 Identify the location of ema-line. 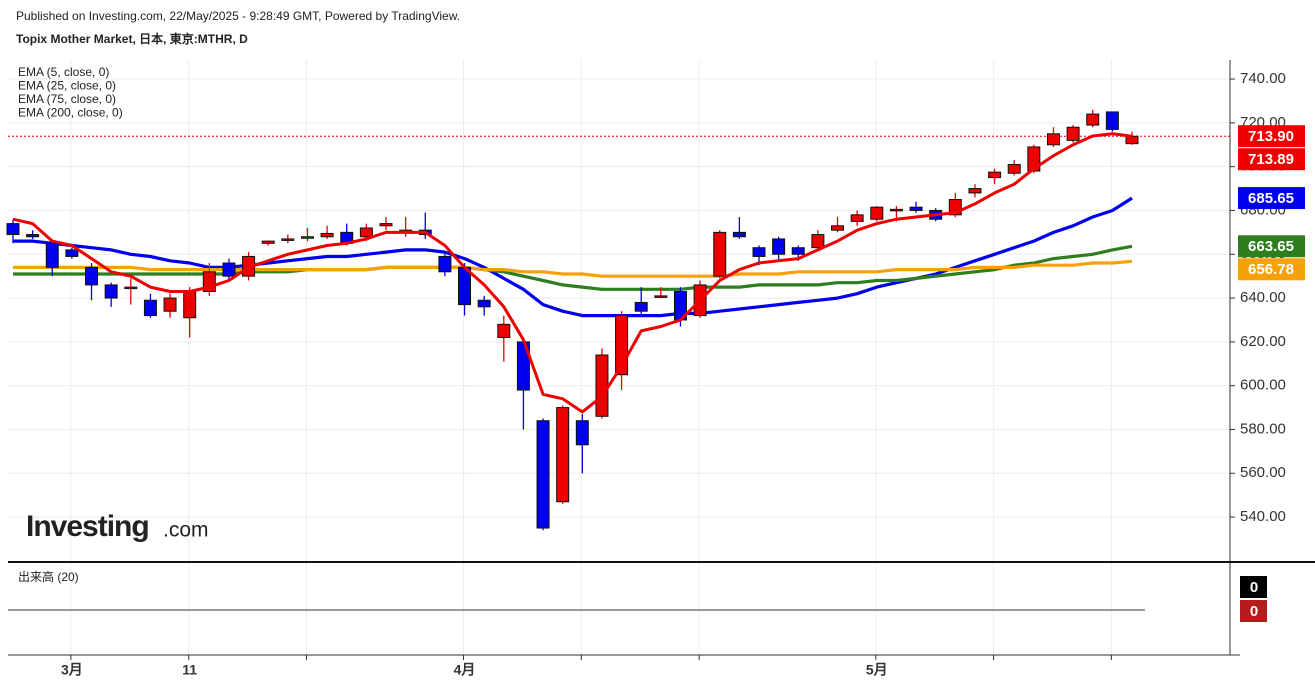
(573, 267).